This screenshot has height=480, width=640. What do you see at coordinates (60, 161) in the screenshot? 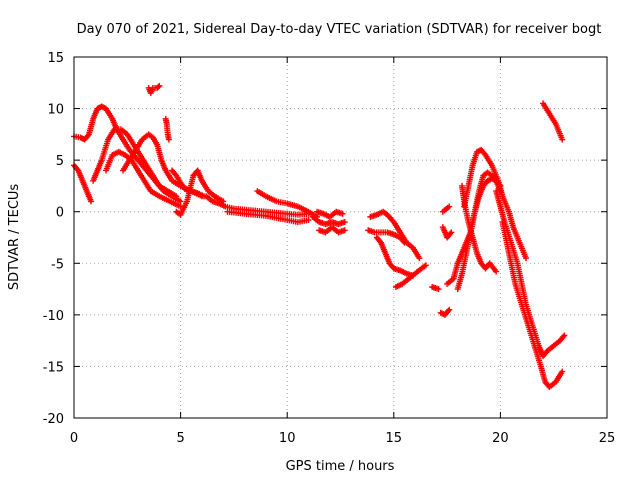
I see `y-tick-label: 5` at bounding box center [60, 161].